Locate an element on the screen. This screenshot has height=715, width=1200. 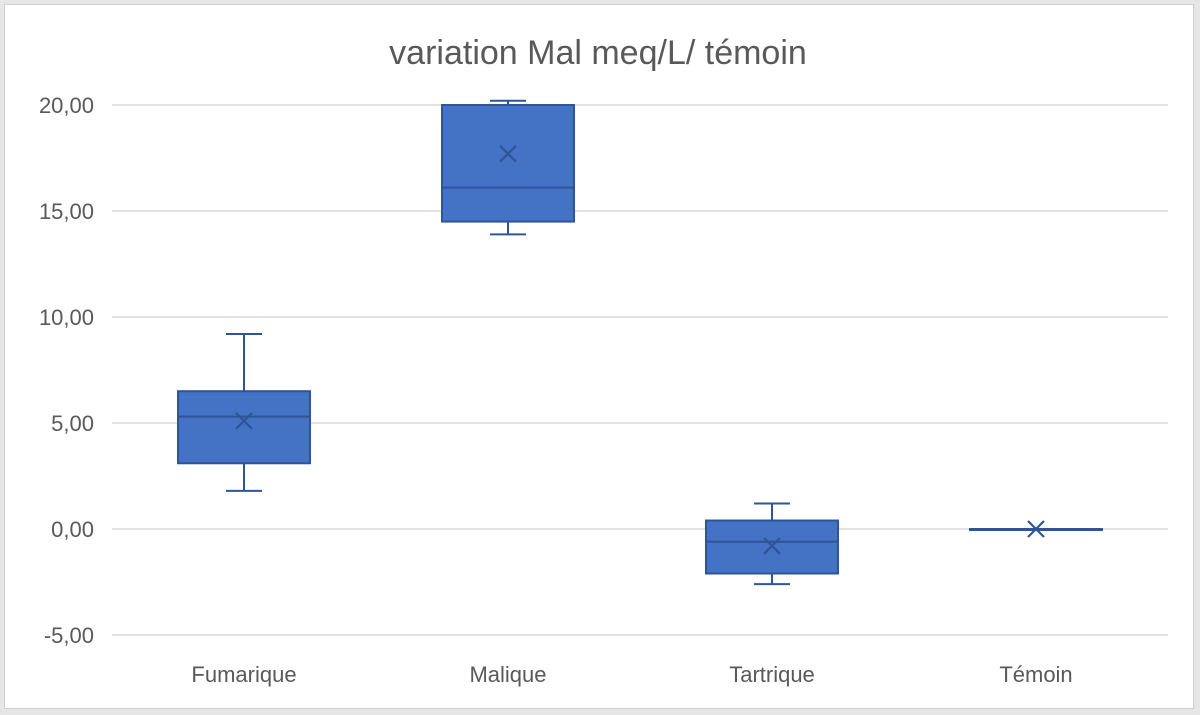
box-group-témoin is located at coordinates (1036, 529).